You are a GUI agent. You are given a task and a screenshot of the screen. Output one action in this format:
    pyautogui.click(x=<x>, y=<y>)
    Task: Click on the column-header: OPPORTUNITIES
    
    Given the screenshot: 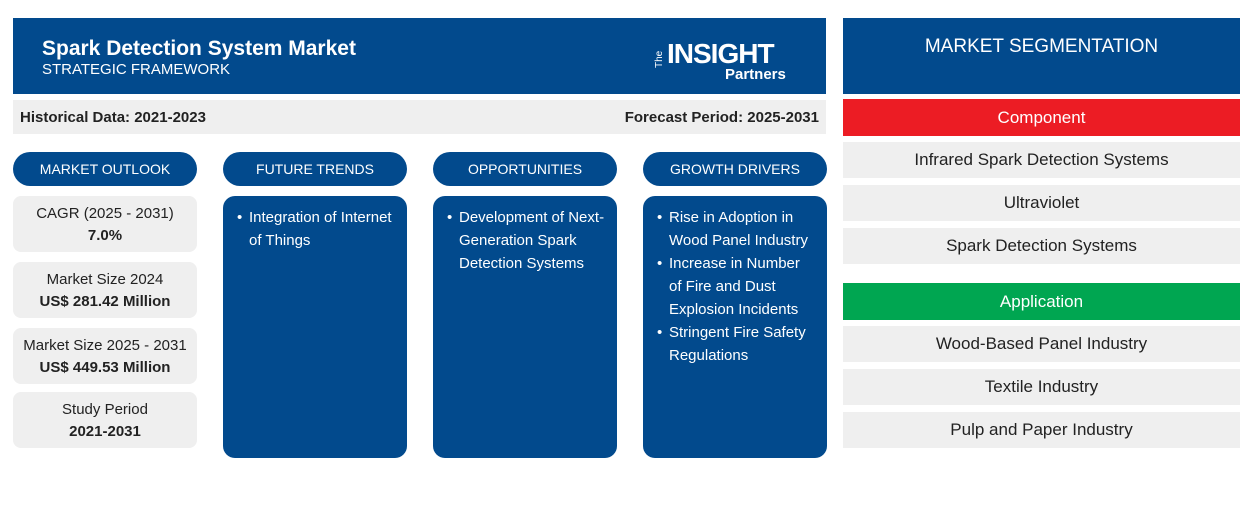 What is the action you would take?
    pyautogui.click(x=525, y=169)
    